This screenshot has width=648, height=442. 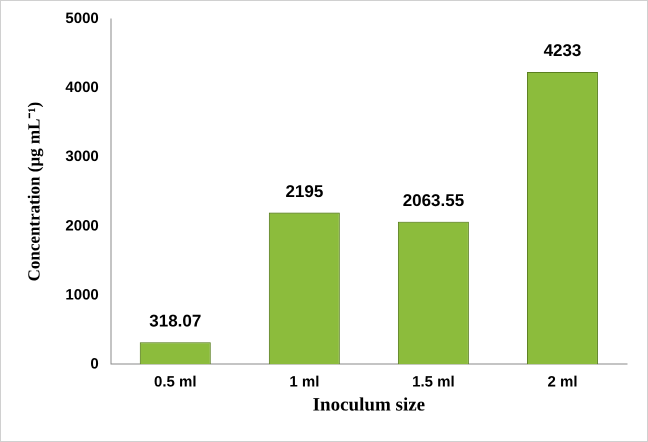 I want to click on x-axis-title: Inoculum size, so click(x=369, y=405).